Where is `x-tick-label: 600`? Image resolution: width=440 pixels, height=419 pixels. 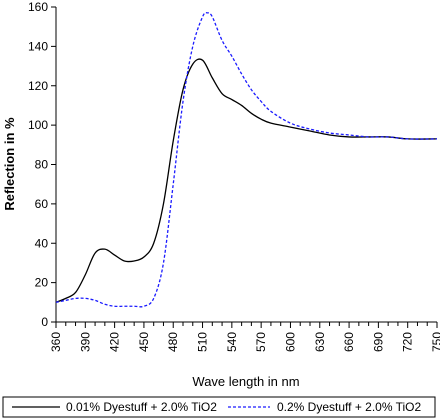 x-tick-label: 600 is located at coordinates (290, 342).